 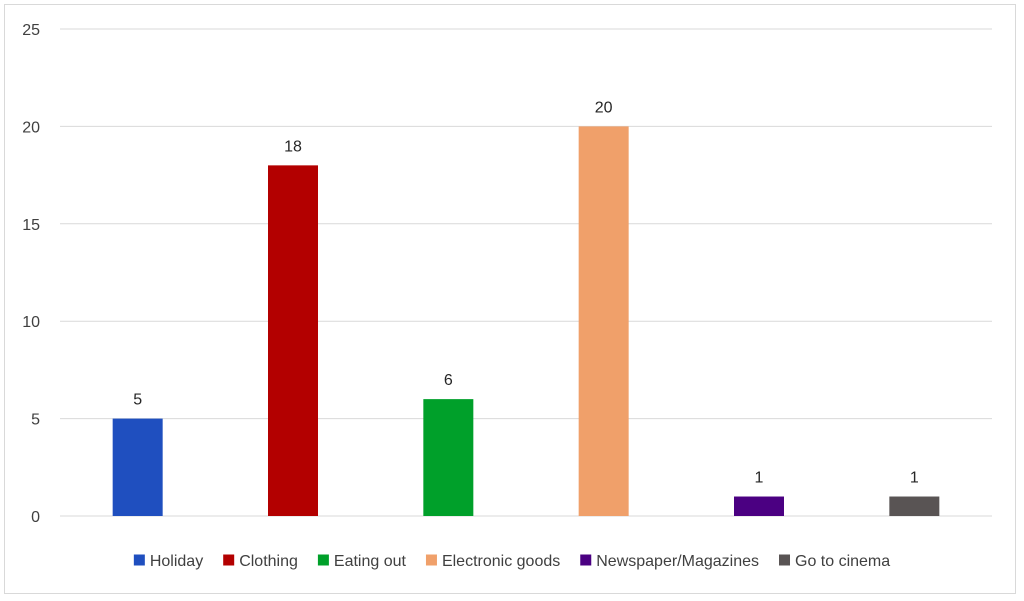 I want to click on data-label: 18, so click(x=293, y=146).